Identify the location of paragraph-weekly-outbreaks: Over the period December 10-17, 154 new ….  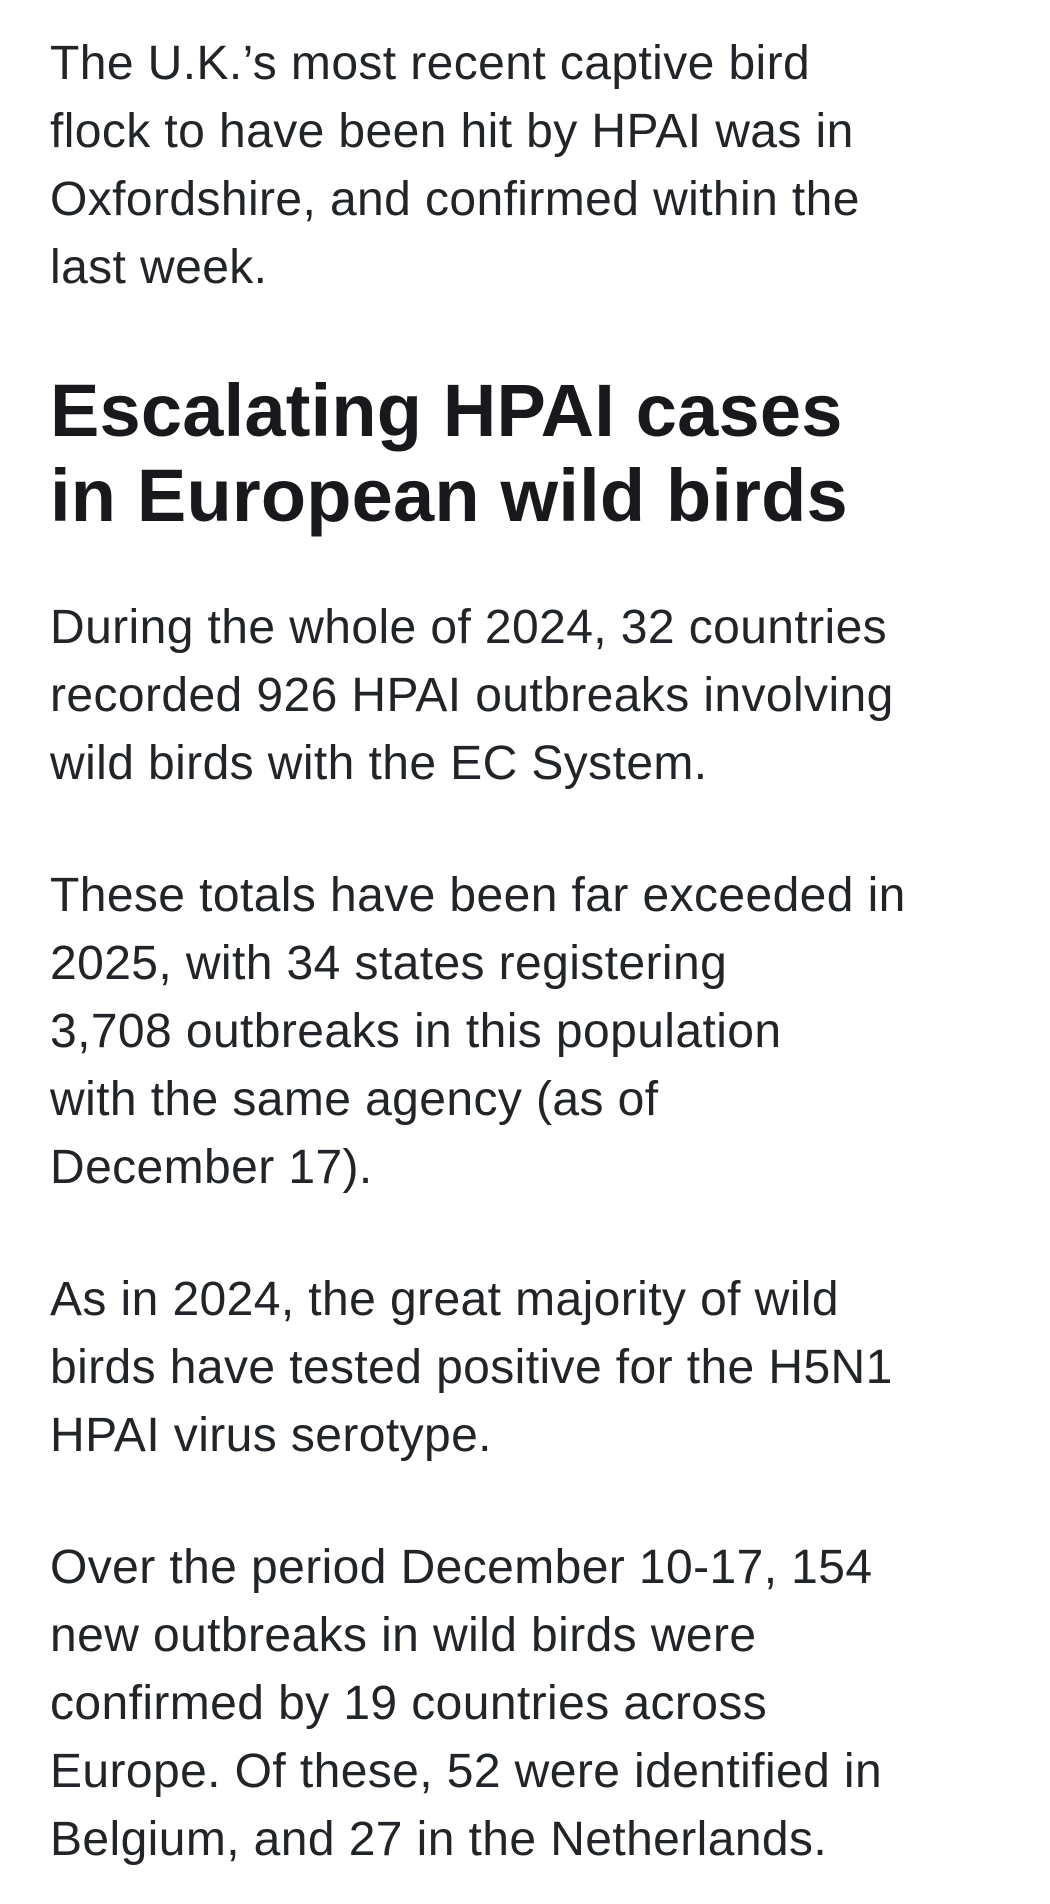
(466, 1703).